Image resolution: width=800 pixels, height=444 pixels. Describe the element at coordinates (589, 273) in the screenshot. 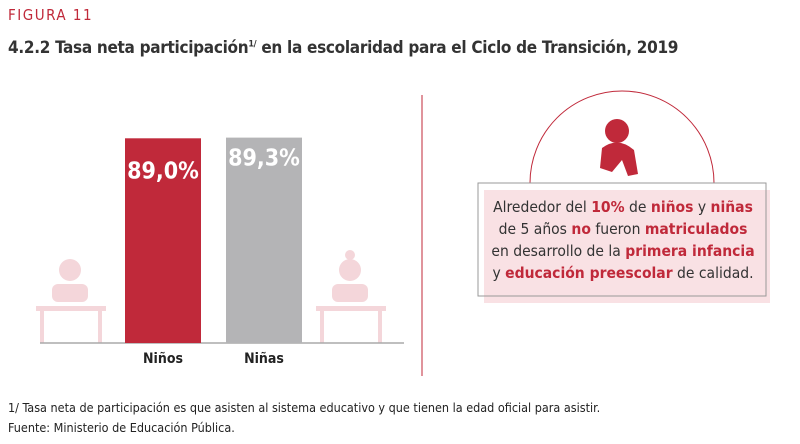

I see `callout-segment: educación preescolar` at that location.